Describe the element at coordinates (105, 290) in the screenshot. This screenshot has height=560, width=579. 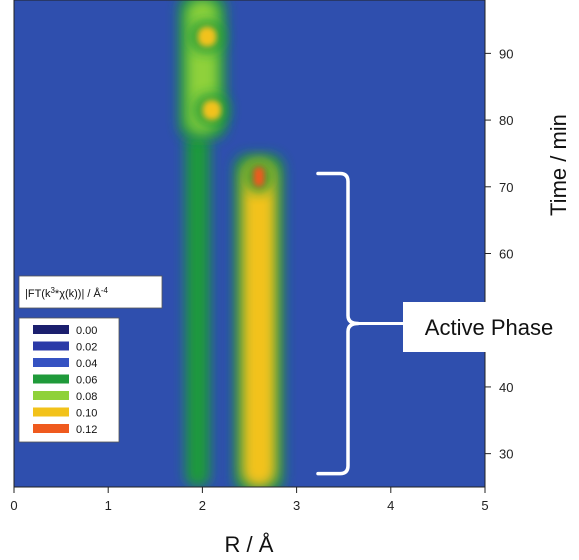
I see `colorbar-title-sup2: -4` at that location.